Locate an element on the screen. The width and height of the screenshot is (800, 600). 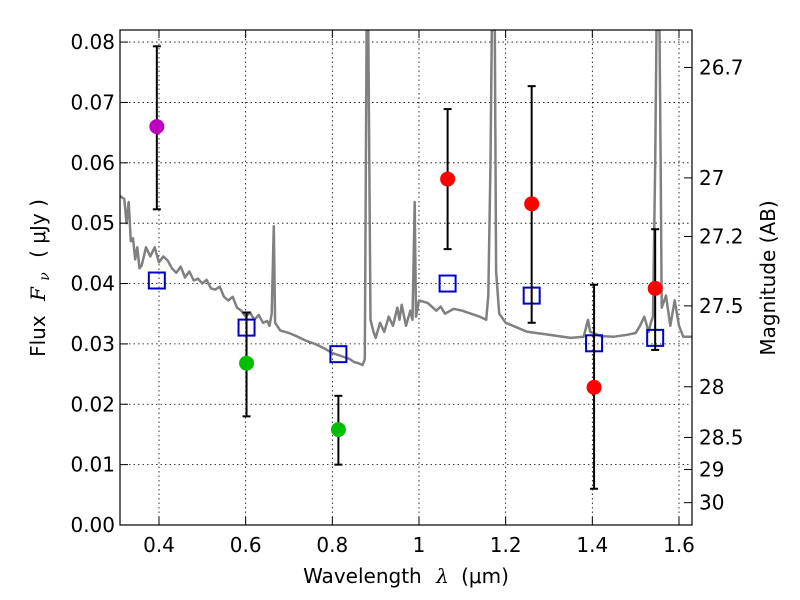
y-axis: 0.00 0.01 0.02 0.03 0.04 0.05 0.06 0.07 0.08 is located at coordinates (99, 283).